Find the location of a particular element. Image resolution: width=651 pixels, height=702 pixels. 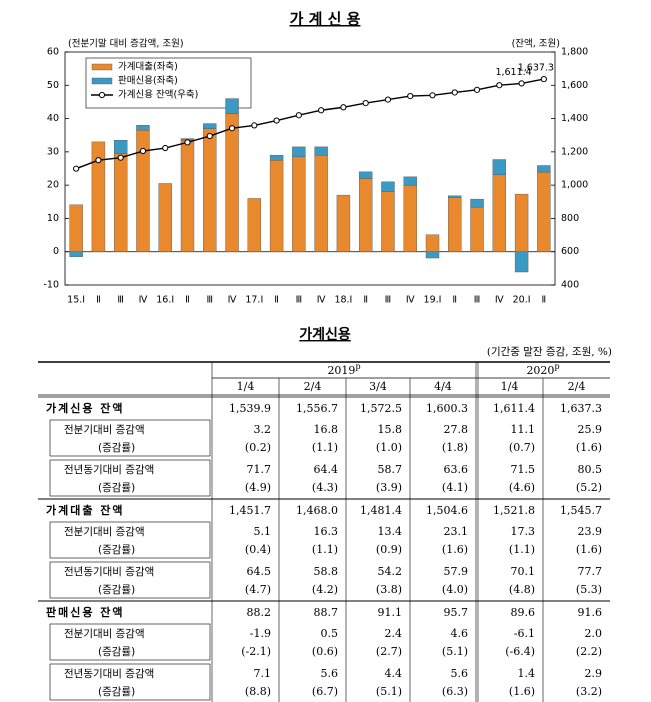

cell: 4.6 is located at coordinates (460, 633).